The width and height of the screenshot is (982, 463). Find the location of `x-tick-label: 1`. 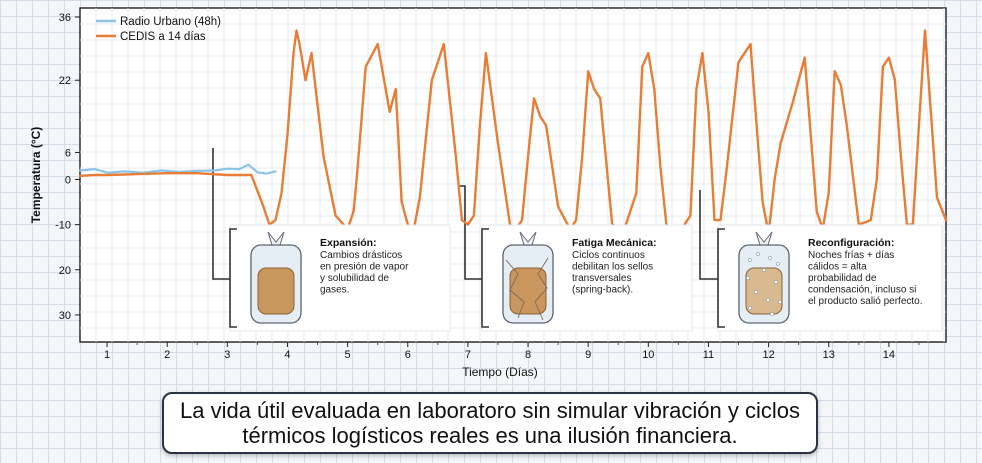

x-tick-label: 1 is located at coordinates (107, 355).